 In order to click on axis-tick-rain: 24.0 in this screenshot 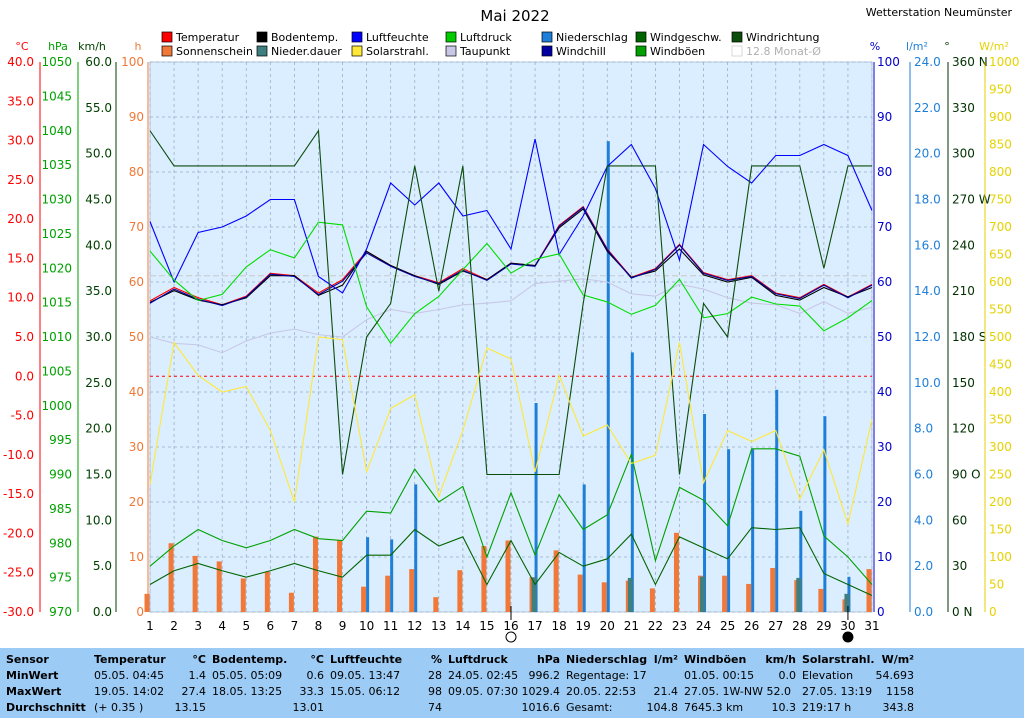, I will do `click(927, 62)`.